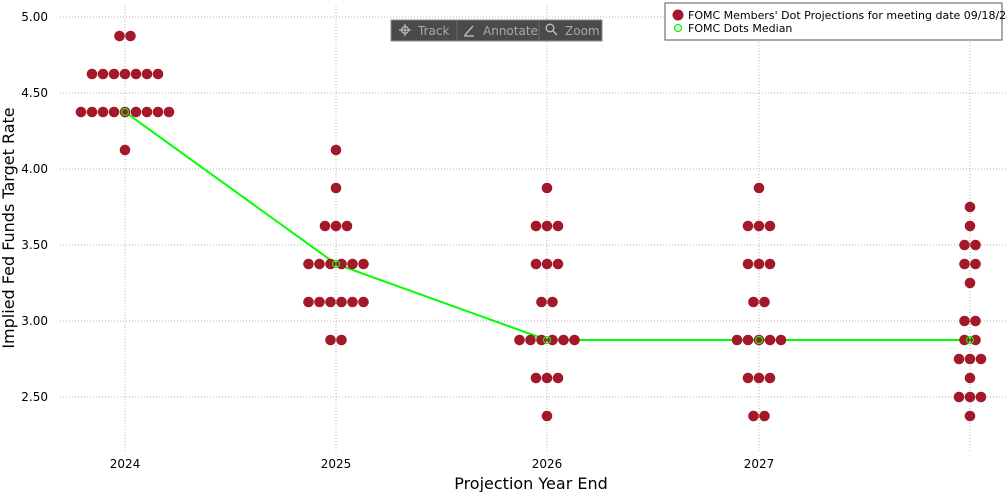 This screenshot has height=492, width=1006. What do you see at coordinates (34, 207) in the screenshot?
I see `y-tick-labels: 5.00 4.50 4.00 3.50 3.00 2.50` at bounding box center [34, 207].